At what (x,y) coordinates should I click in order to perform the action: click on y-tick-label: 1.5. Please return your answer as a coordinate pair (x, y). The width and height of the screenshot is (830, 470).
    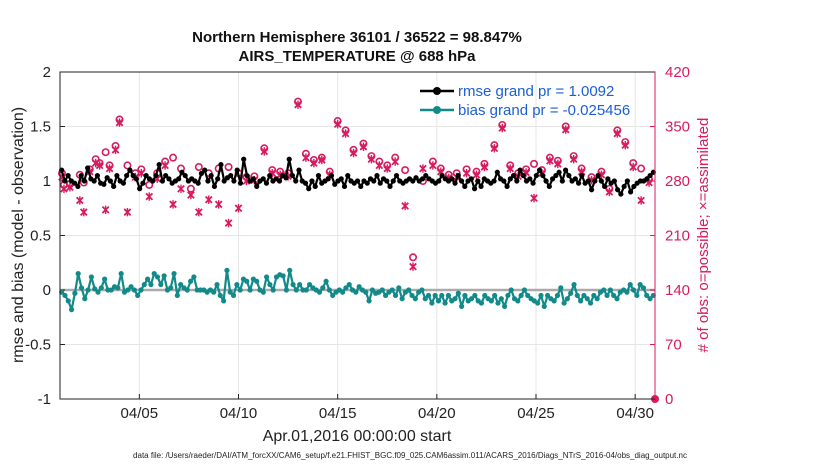
    Looking at the image, I should click on (40, 127).